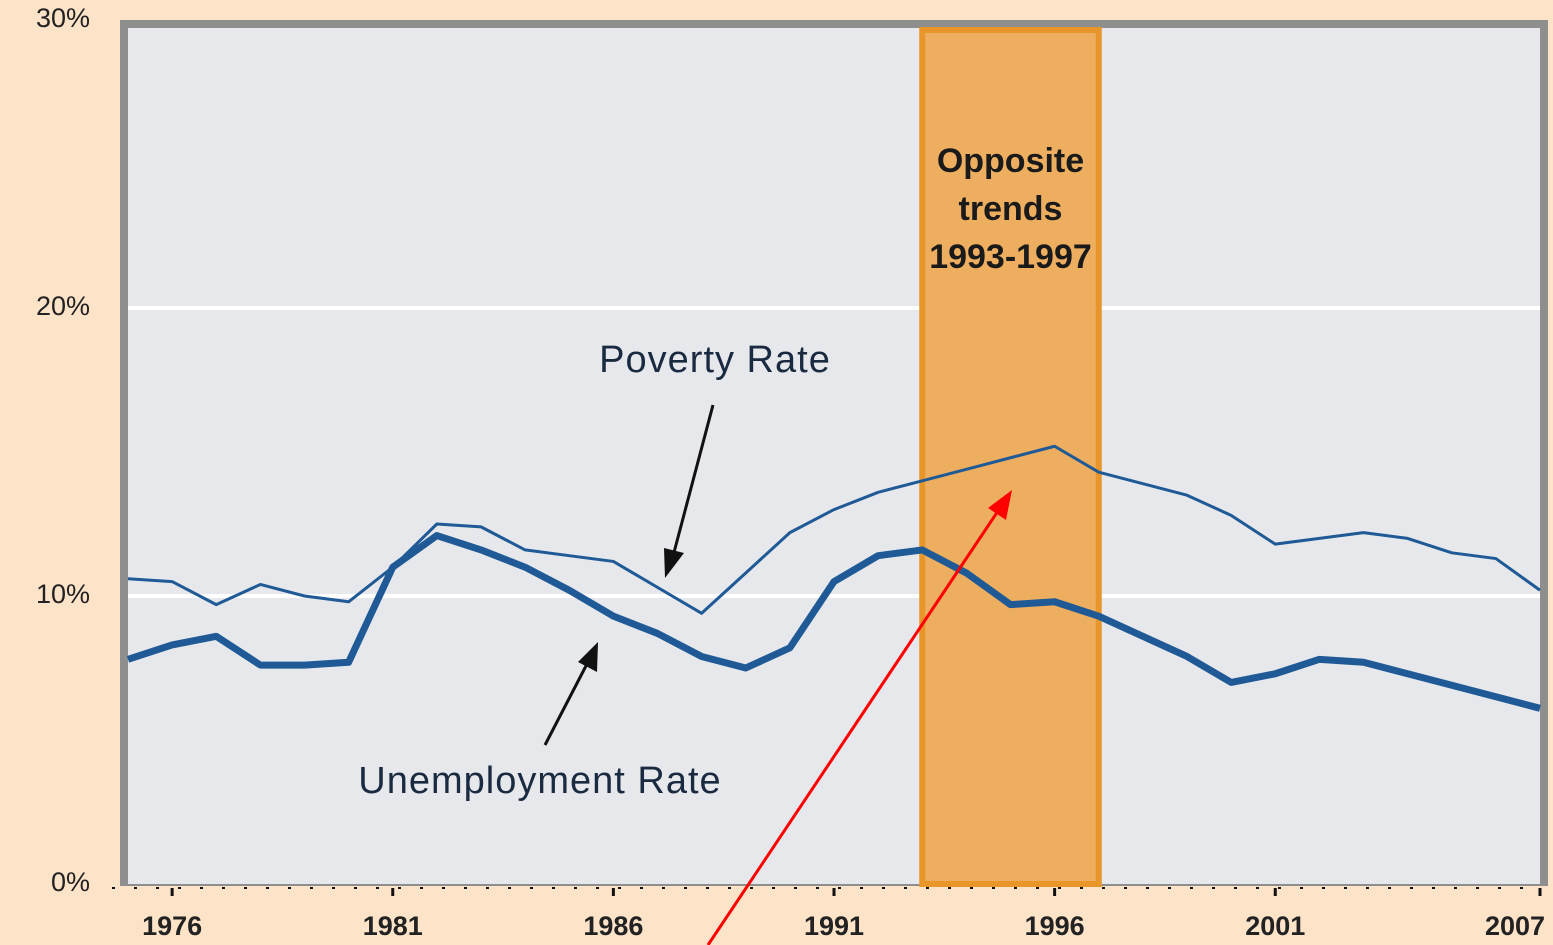 The image size is (1553, 945). I want to click on x-tick-label: 1976, so click(172, 926).